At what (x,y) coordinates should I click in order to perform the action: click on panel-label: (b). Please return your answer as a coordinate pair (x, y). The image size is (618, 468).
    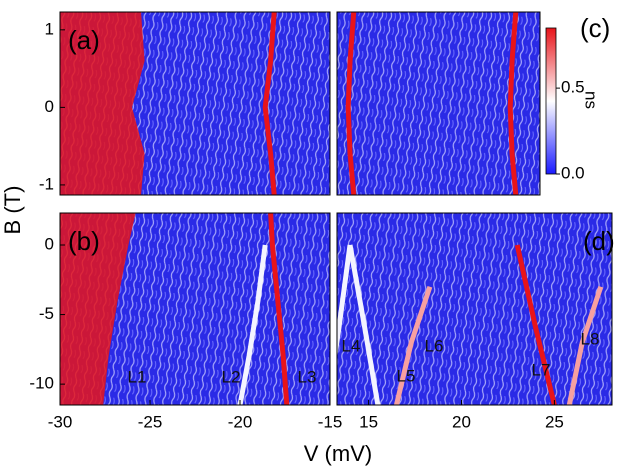
    Looking at the image, I should click on (84, 241).